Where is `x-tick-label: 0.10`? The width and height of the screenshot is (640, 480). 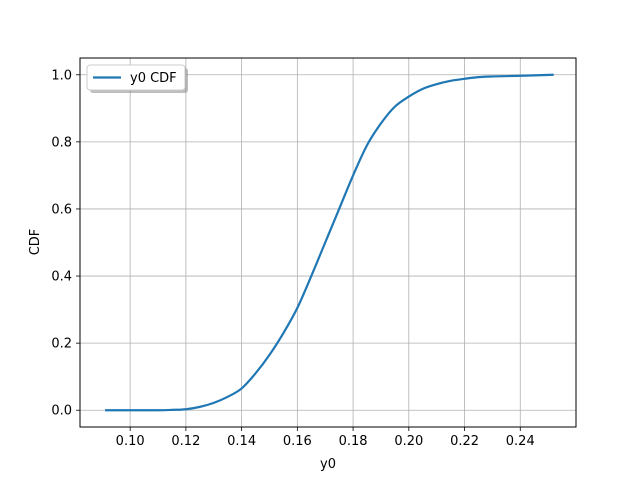 x-tick-label: 0.10 is located at coordinates (130, 441).